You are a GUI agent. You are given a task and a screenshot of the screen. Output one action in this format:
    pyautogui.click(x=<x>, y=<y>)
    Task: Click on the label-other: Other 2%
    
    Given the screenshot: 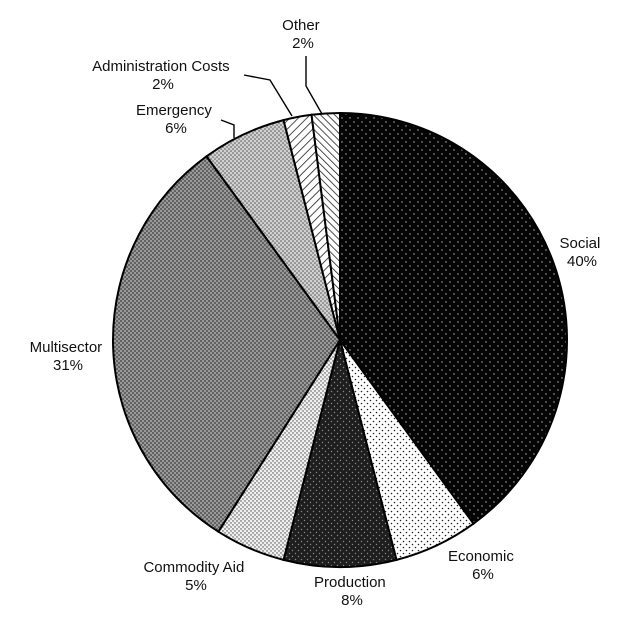 What is the action you would take?
    pyautogui.click(x=303, y=34)
    